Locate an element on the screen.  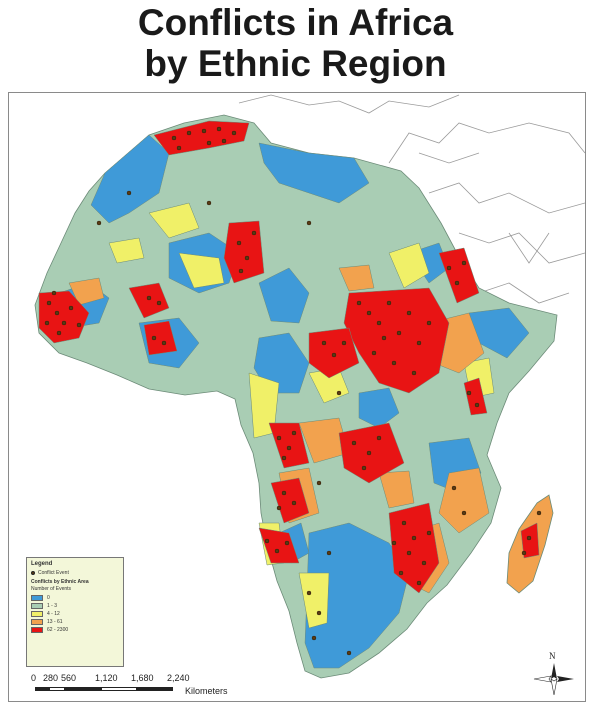
scale-bar: 0 280 560 1,120 1,680 2,240 Kilometers is located at coordinates (141, 685).